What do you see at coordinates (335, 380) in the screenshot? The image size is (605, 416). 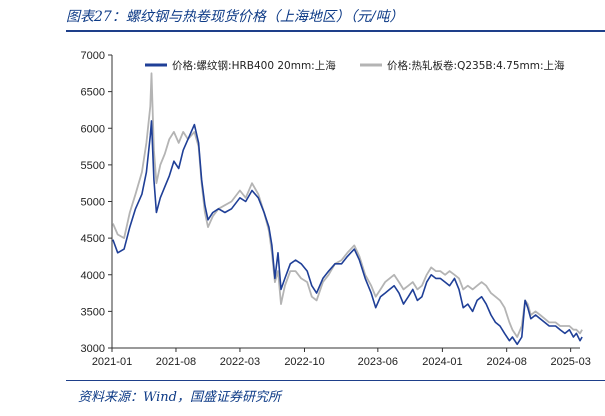 I see `source-rule` at bounding box center [335, 380].